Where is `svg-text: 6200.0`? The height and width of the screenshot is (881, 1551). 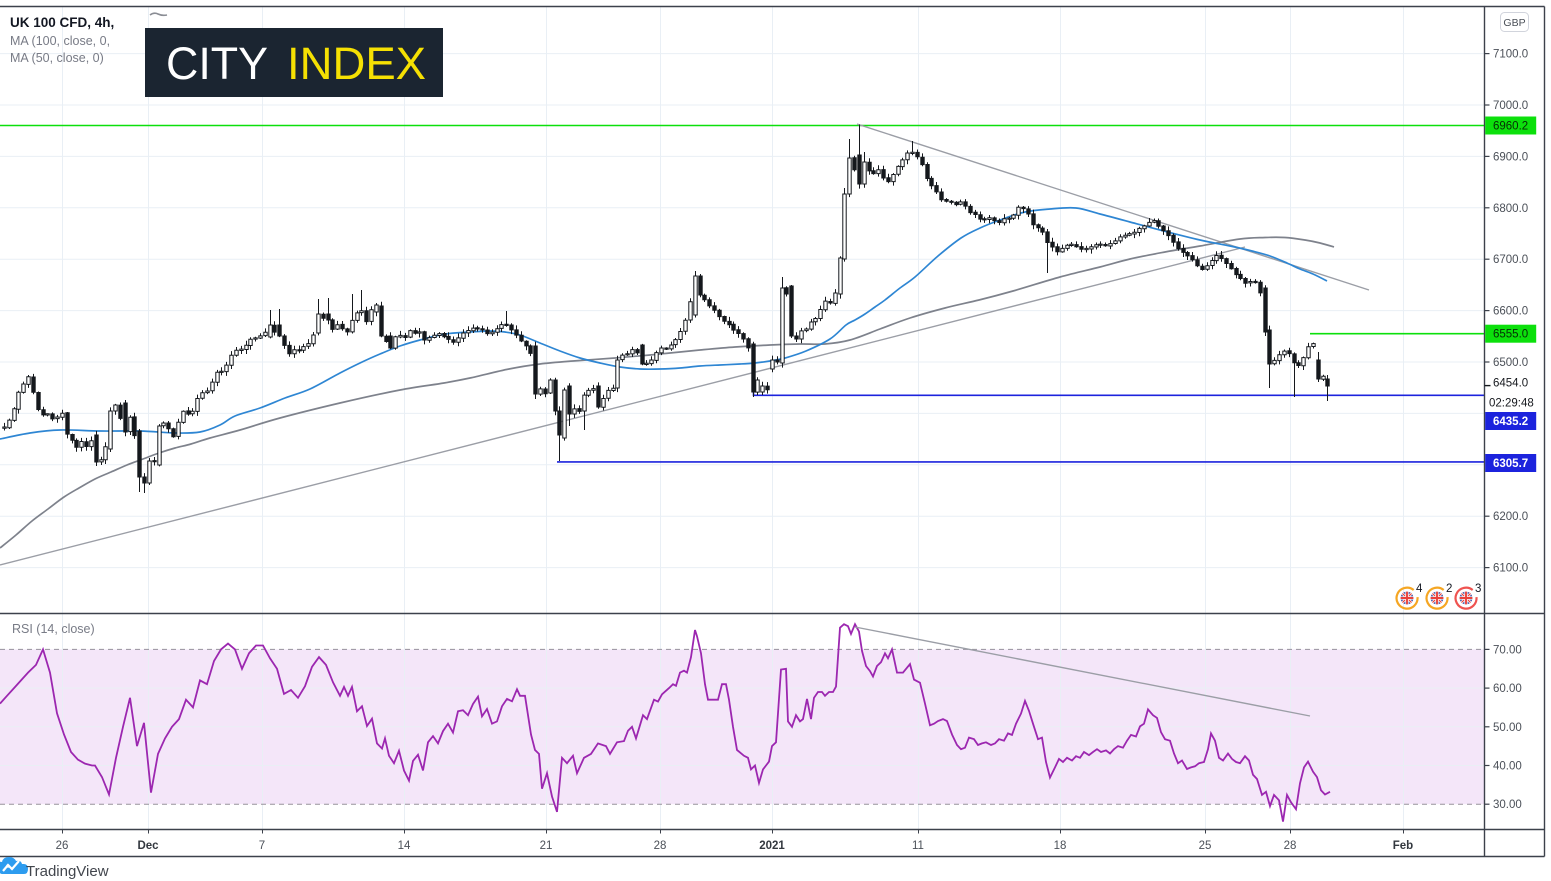 svg-text: 6200.0 is located at coordinates (1510, 517).